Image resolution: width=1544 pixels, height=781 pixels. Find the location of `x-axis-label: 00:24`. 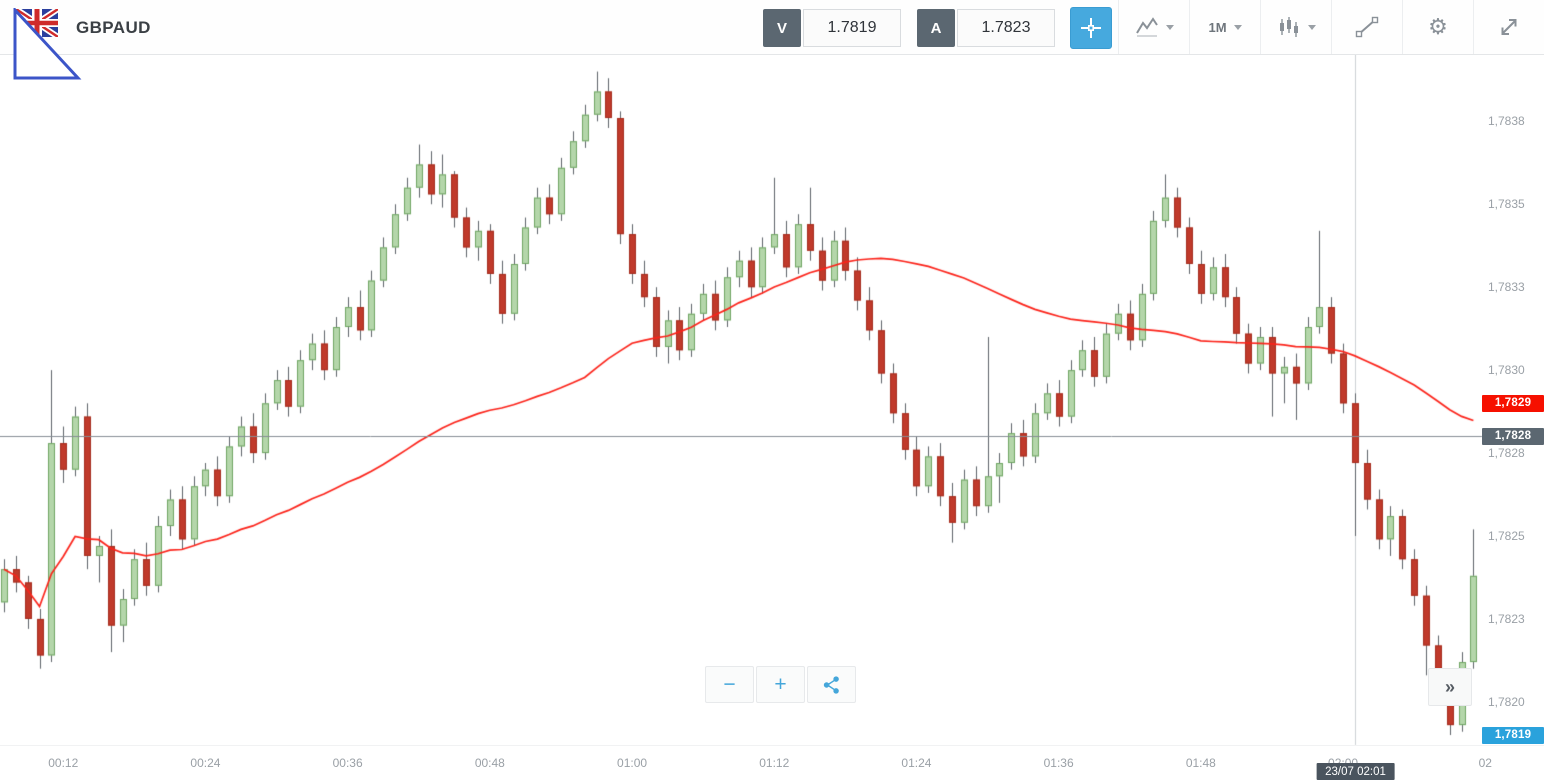

x-axis-label: 00:24 is located at coordinates (205, 763).